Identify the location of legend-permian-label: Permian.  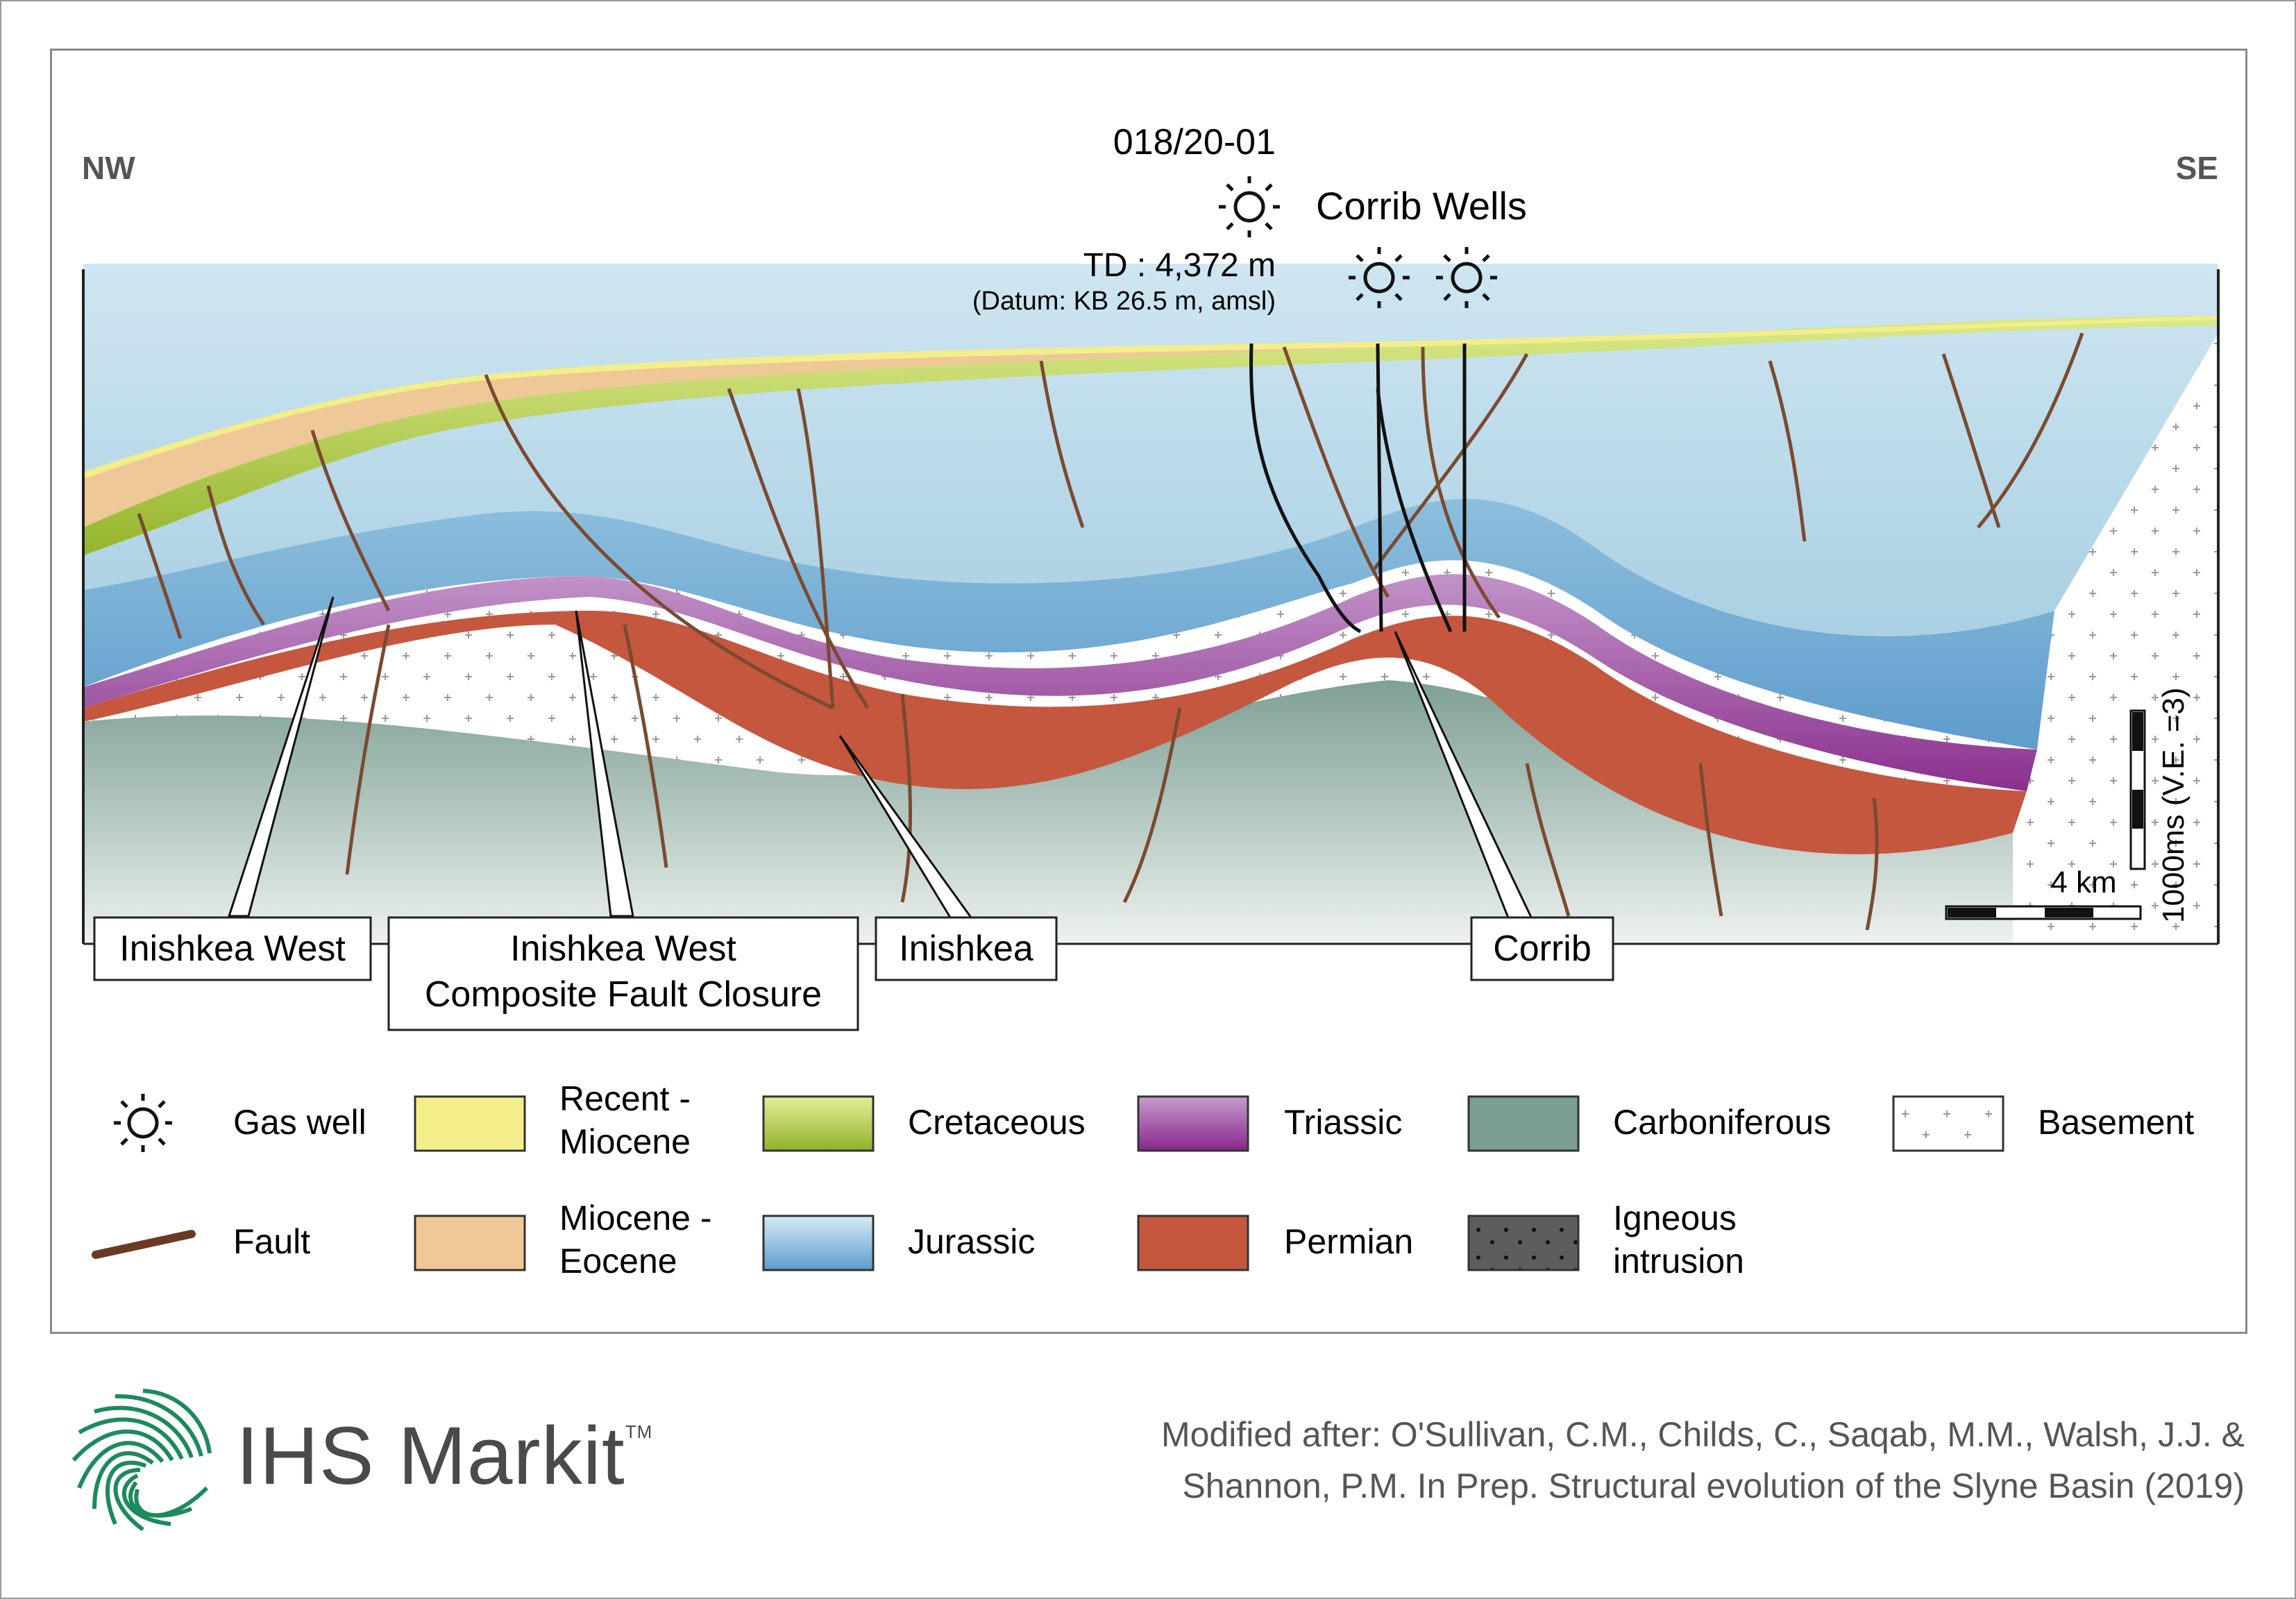
(1348, 1241).